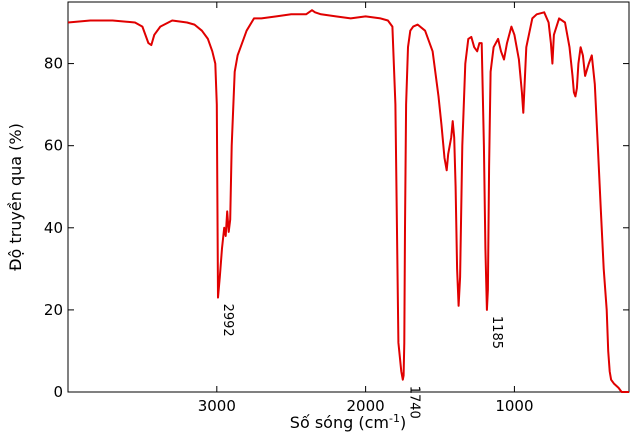 This screenshot has width=632, height=437. I want to click on peak-label: 1740, so click(413, 402).